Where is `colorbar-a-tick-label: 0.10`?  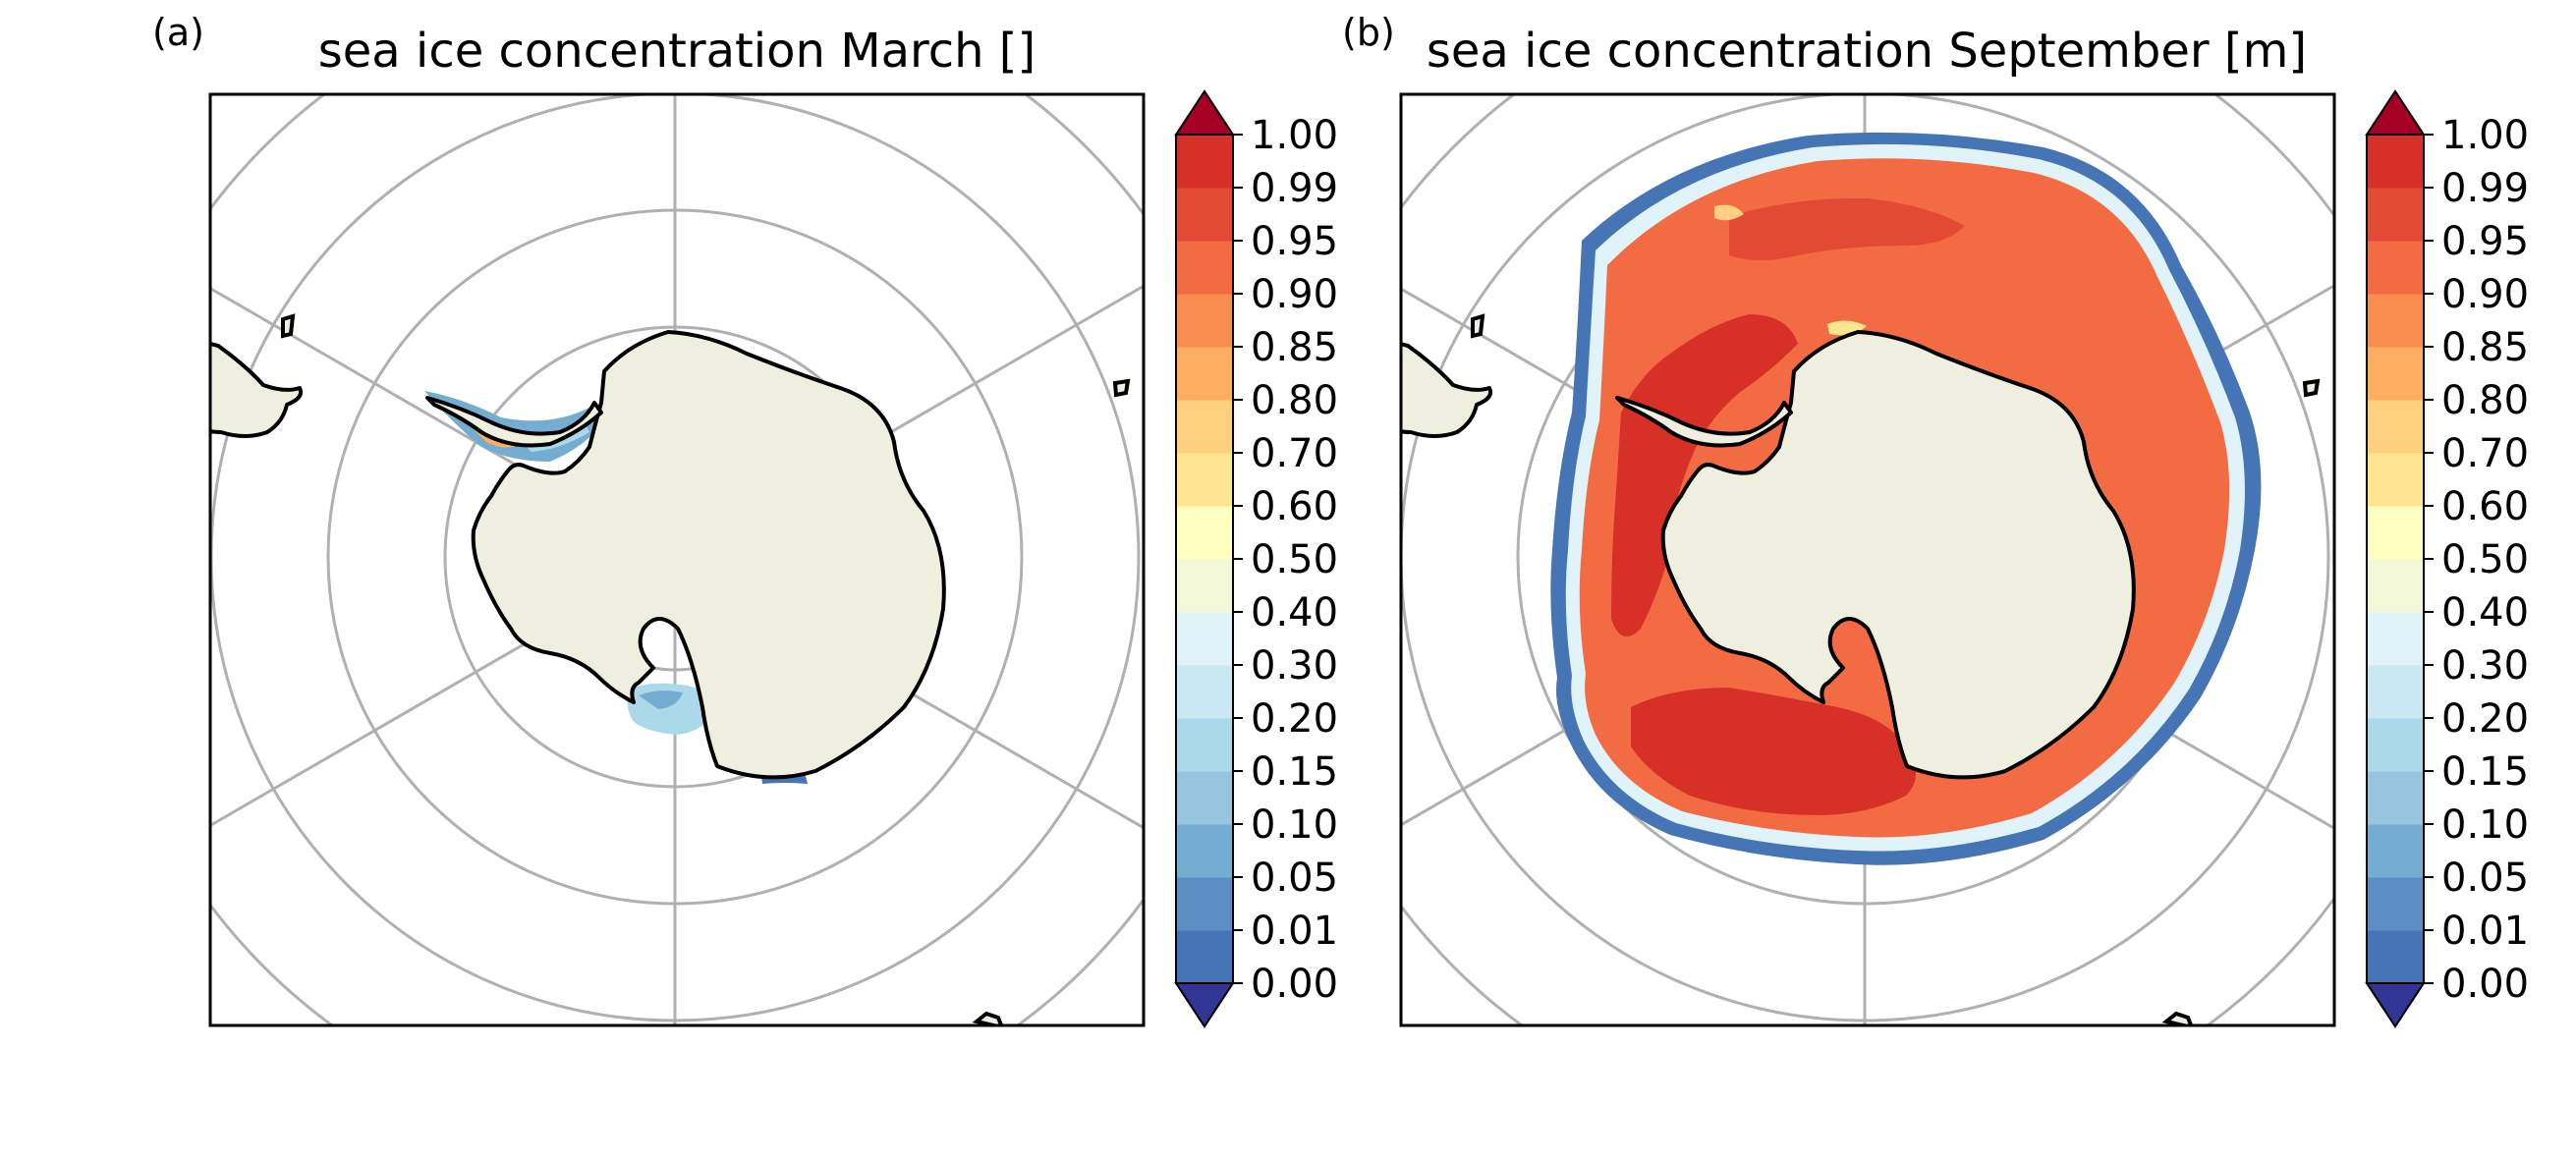
colorbar-a-tick-label: 0.10 is located at coordinates (1294, 825).